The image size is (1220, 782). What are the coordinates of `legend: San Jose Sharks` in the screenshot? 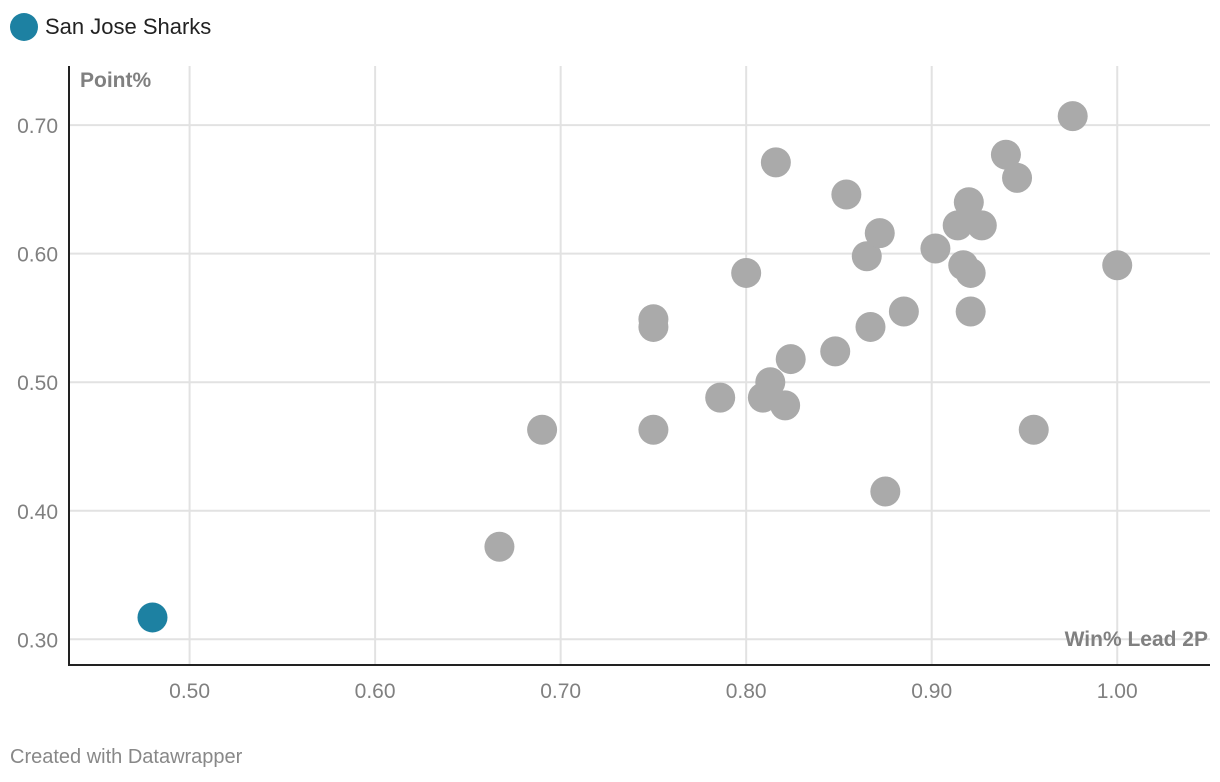 It's located at (110, 27).